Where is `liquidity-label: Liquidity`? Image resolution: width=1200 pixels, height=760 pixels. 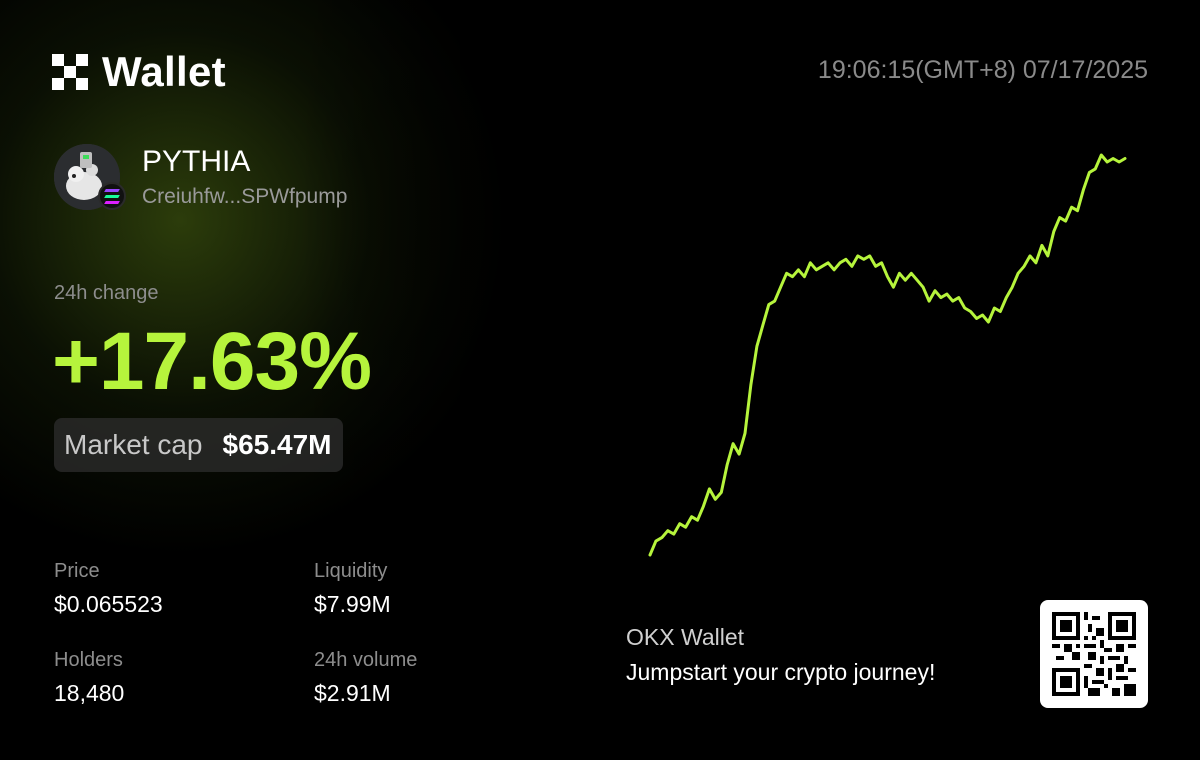
liquidity-label: Liquidity is located at coordinates (351, 571).